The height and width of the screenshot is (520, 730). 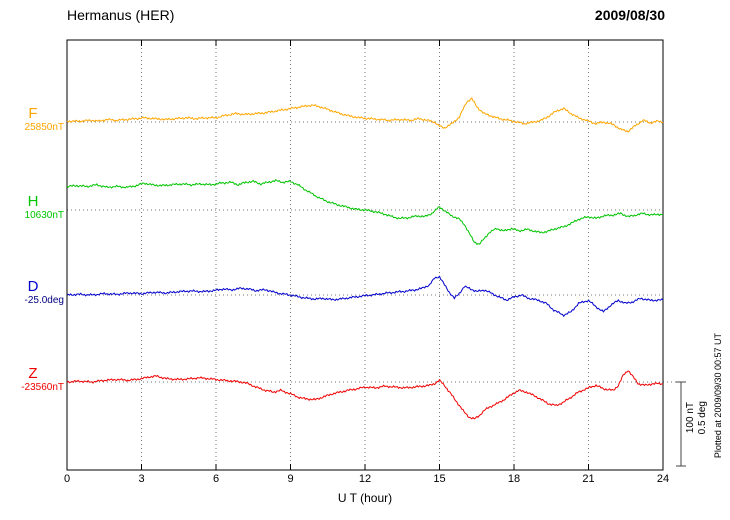 I want to click on x-axis-title: U T (hour), so click(x=365, y=498).